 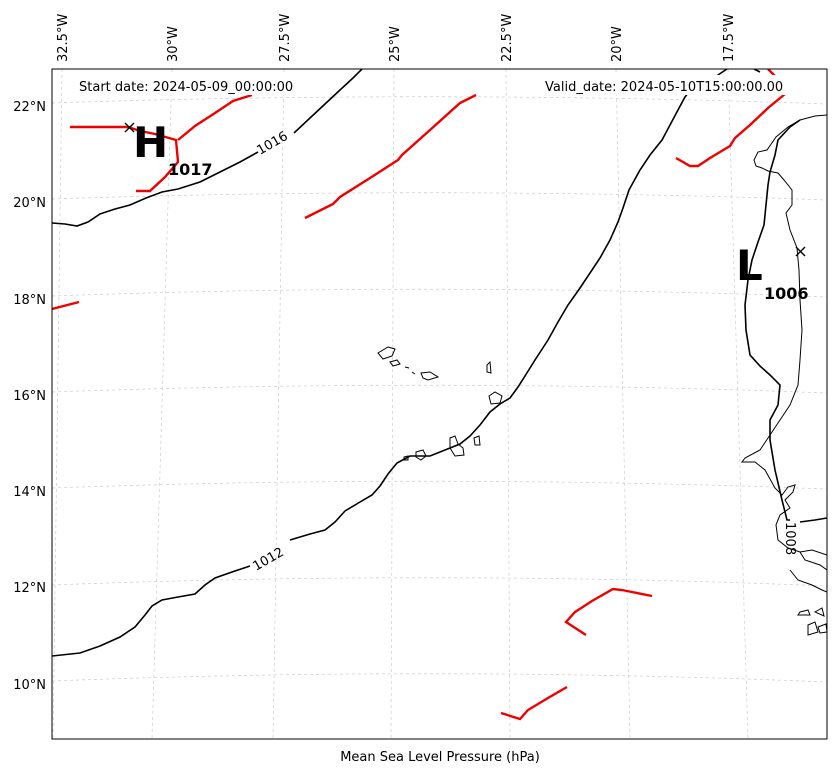 I want to click on map-caption: Mean Sea Level Pressure (hPa), so click(x=440, y=757).